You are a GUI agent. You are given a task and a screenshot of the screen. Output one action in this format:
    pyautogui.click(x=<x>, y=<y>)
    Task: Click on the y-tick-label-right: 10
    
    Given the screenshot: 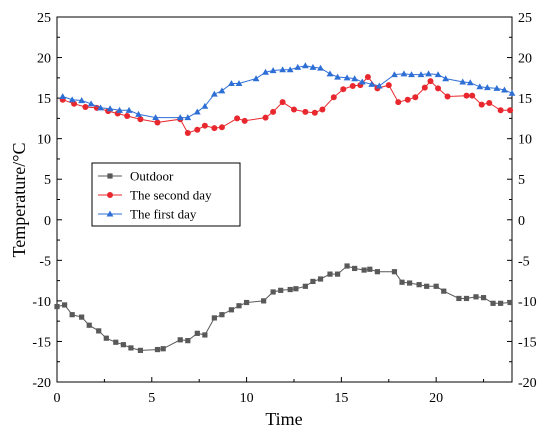 What is the action you would take?
    pyautogui.click(x=525, y=140)
    